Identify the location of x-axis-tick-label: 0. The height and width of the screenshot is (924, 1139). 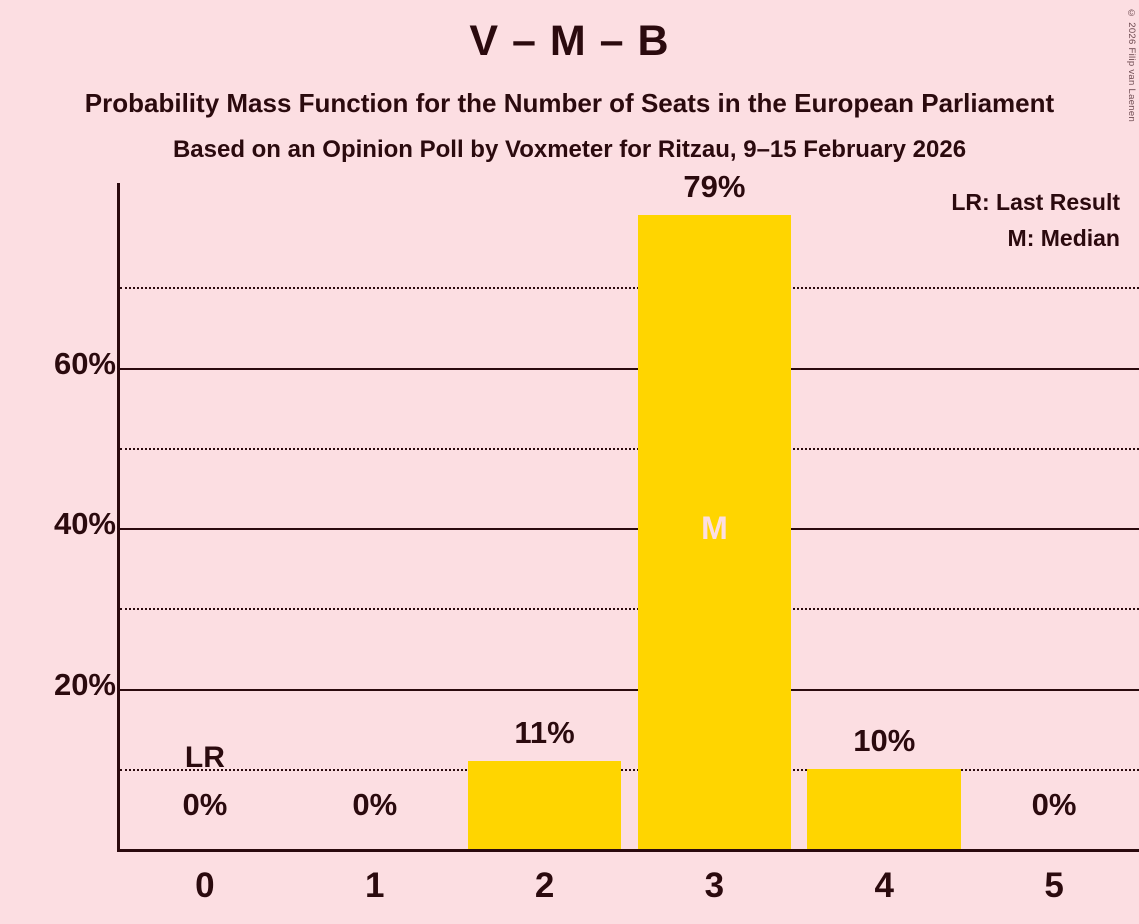
(205, 885).